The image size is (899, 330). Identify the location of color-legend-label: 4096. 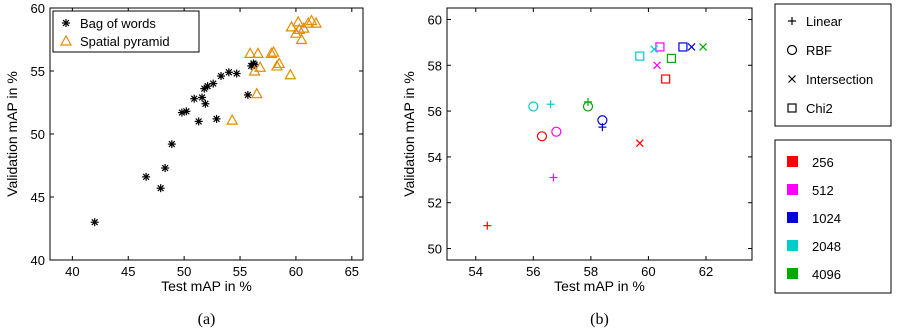
(826, 274).